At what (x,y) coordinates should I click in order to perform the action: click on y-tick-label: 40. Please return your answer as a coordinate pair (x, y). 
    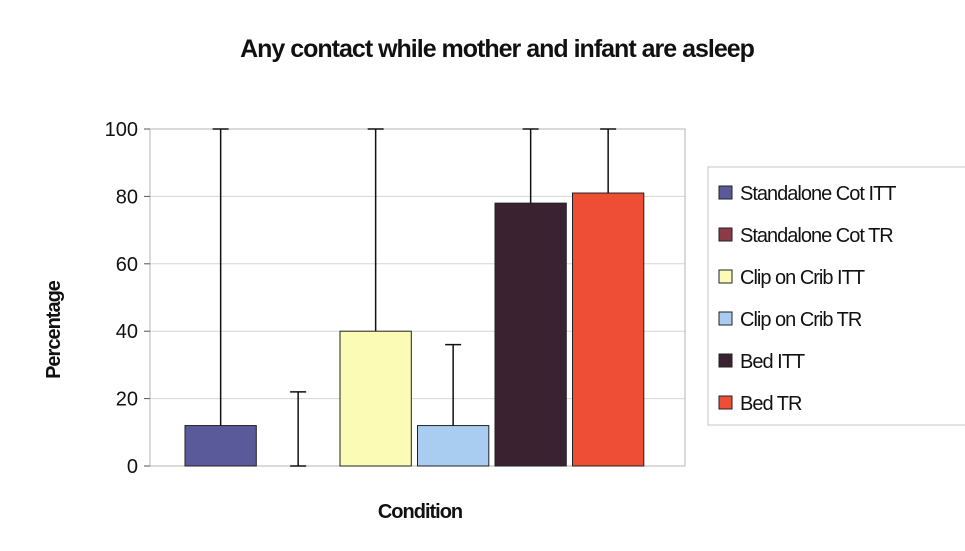
    Looking at the image, I should click on (127, 332).